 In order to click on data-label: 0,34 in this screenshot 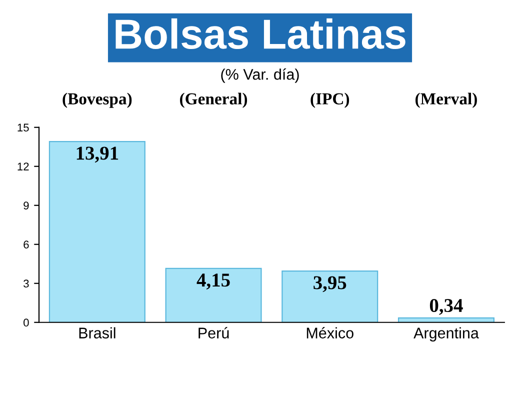, I will do `click(446, 306)`.